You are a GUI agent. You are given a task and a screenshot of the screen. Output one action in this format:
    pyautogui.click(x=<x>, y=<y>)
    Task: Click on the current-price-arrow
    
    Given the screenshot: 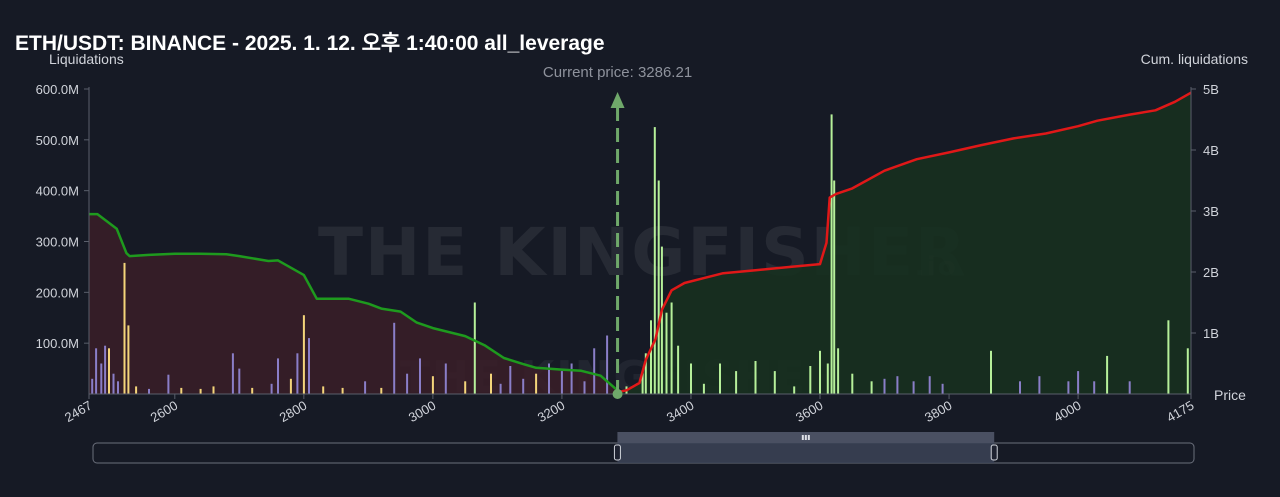 What is the action you would take?
    pyautogui.click(x=617, y=100)
    